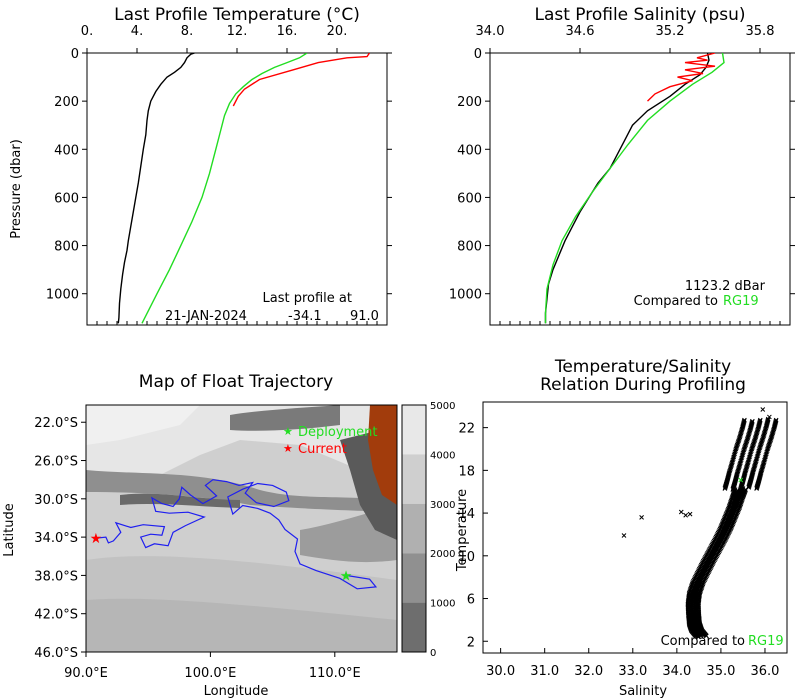 The width and height of the screenshot is (800, 700). I want to click on sal-xtick-label: 34.0, so click(490, 31).